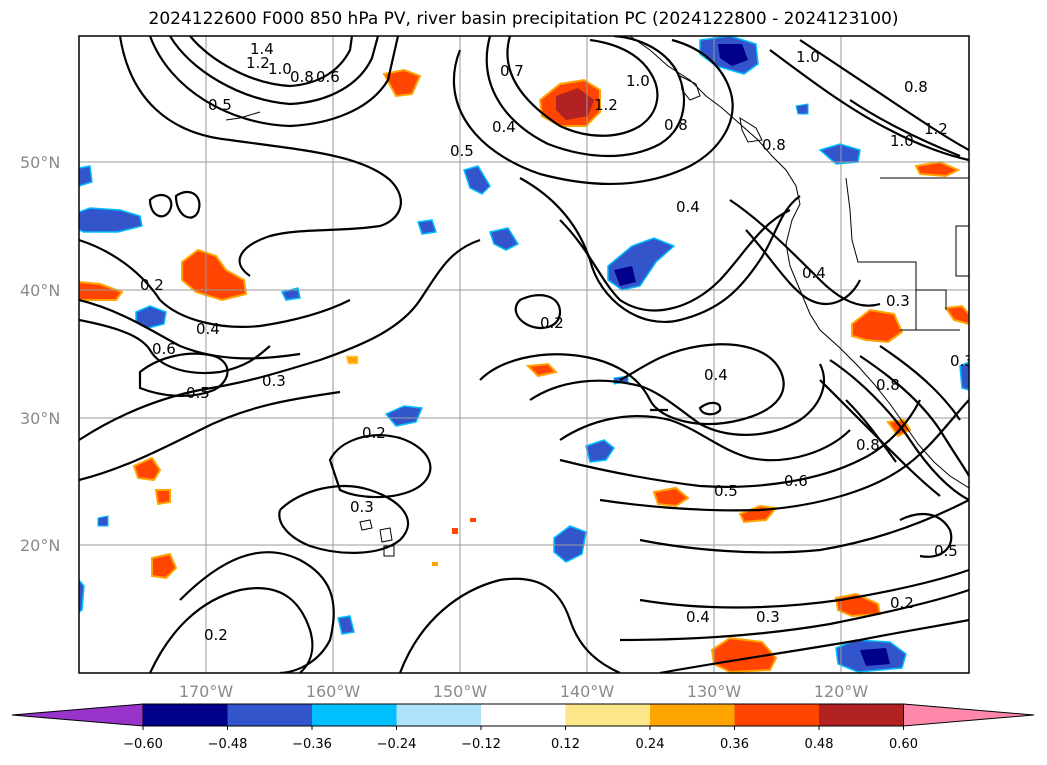  I want to click on colorbar-outline, so click(523, 715).